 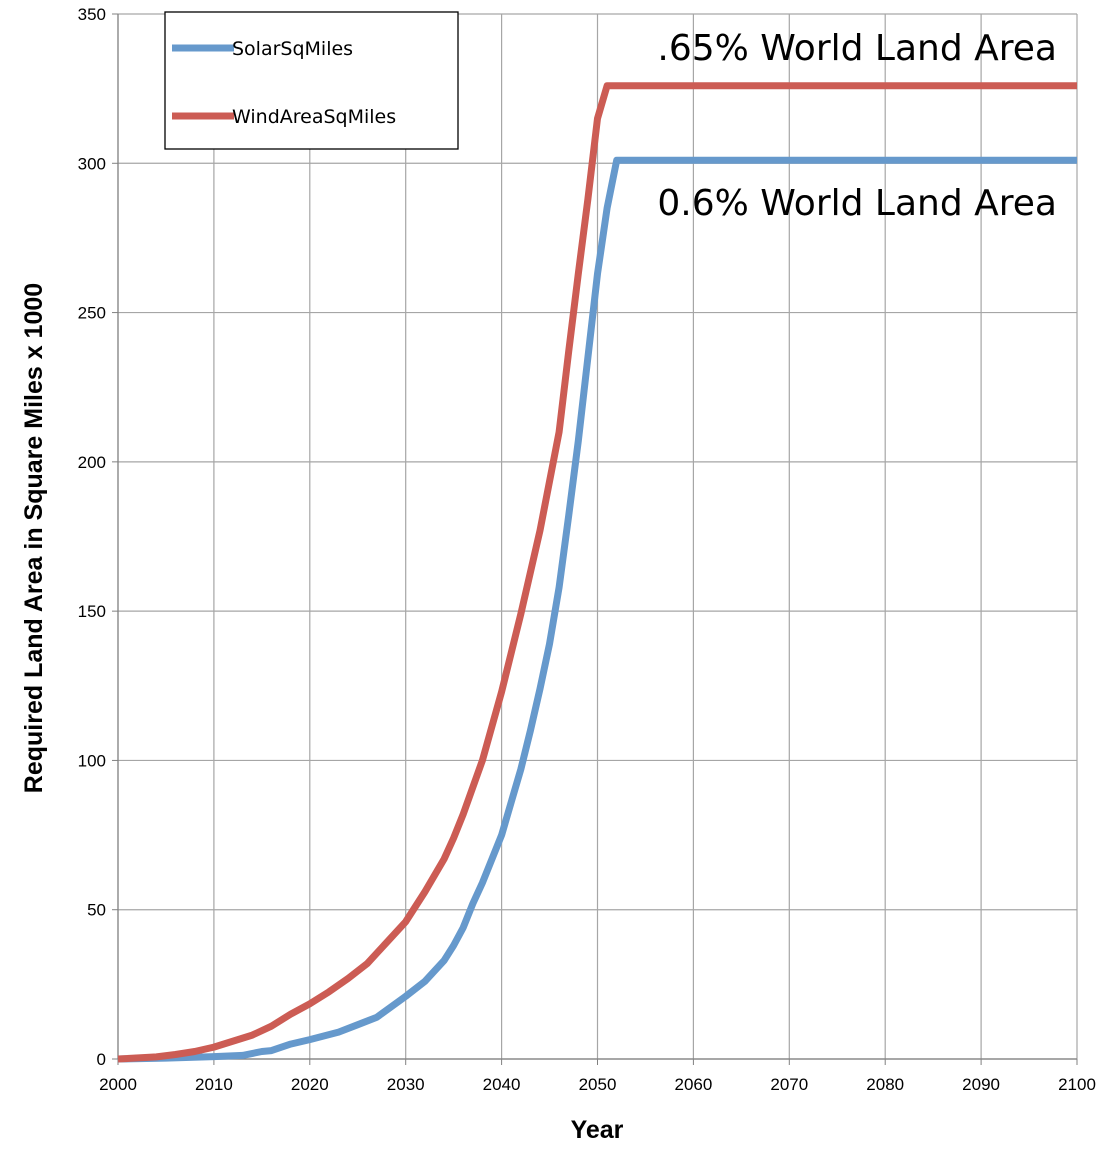 What do you see at coordinates (92, 760) in the screenshot?
I see `y-tick-label: 100` at bounding box center [92, 760].